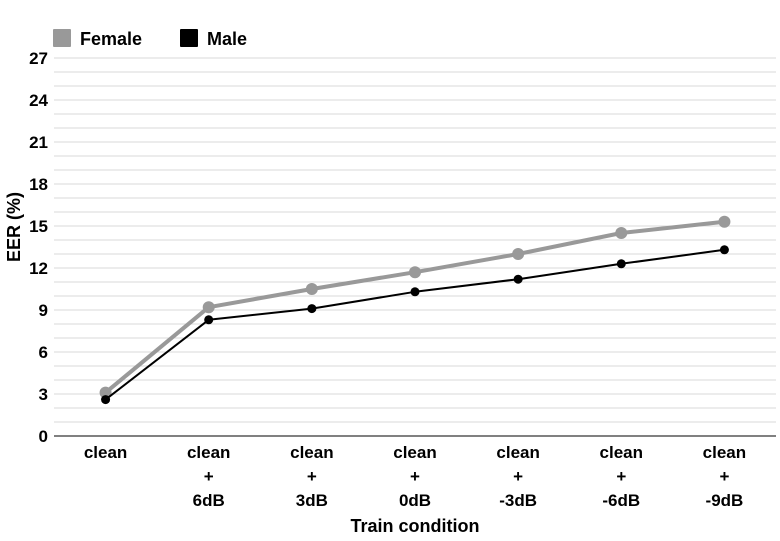  Describe the element at coordinates (209, 500) in the screenshot. I see `x-tick-label: 6dB` at that location.